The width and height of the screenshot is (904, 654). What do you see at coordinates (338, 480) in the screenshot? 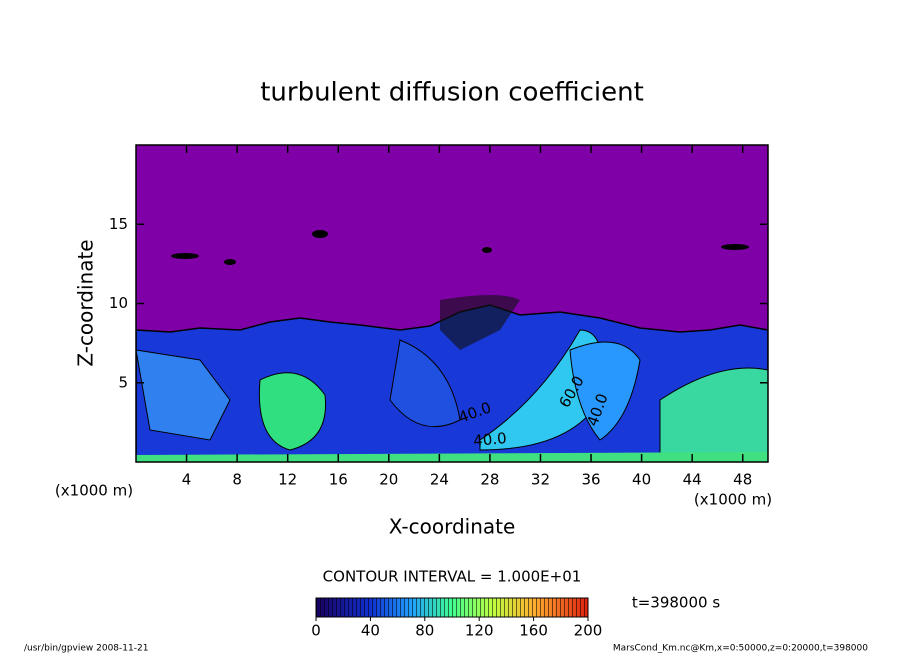
I see `x-tick-label: 16` at bounding box center [338, 480].